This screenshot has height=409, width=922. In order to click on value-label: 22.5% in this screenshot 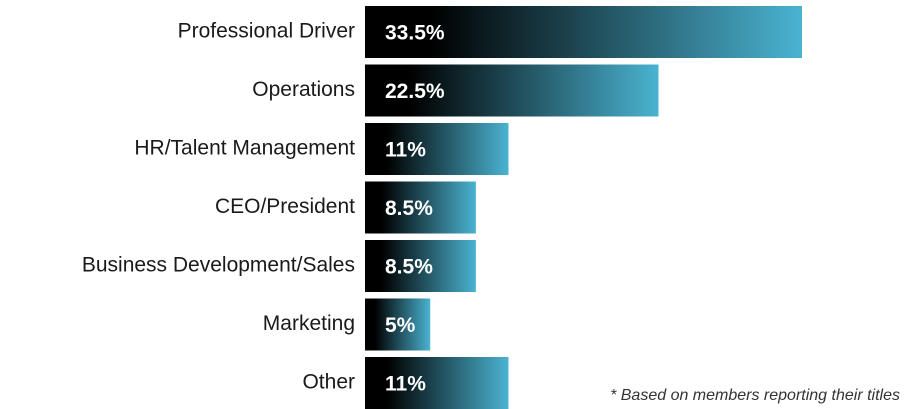, I will do `click(415, 91)`.